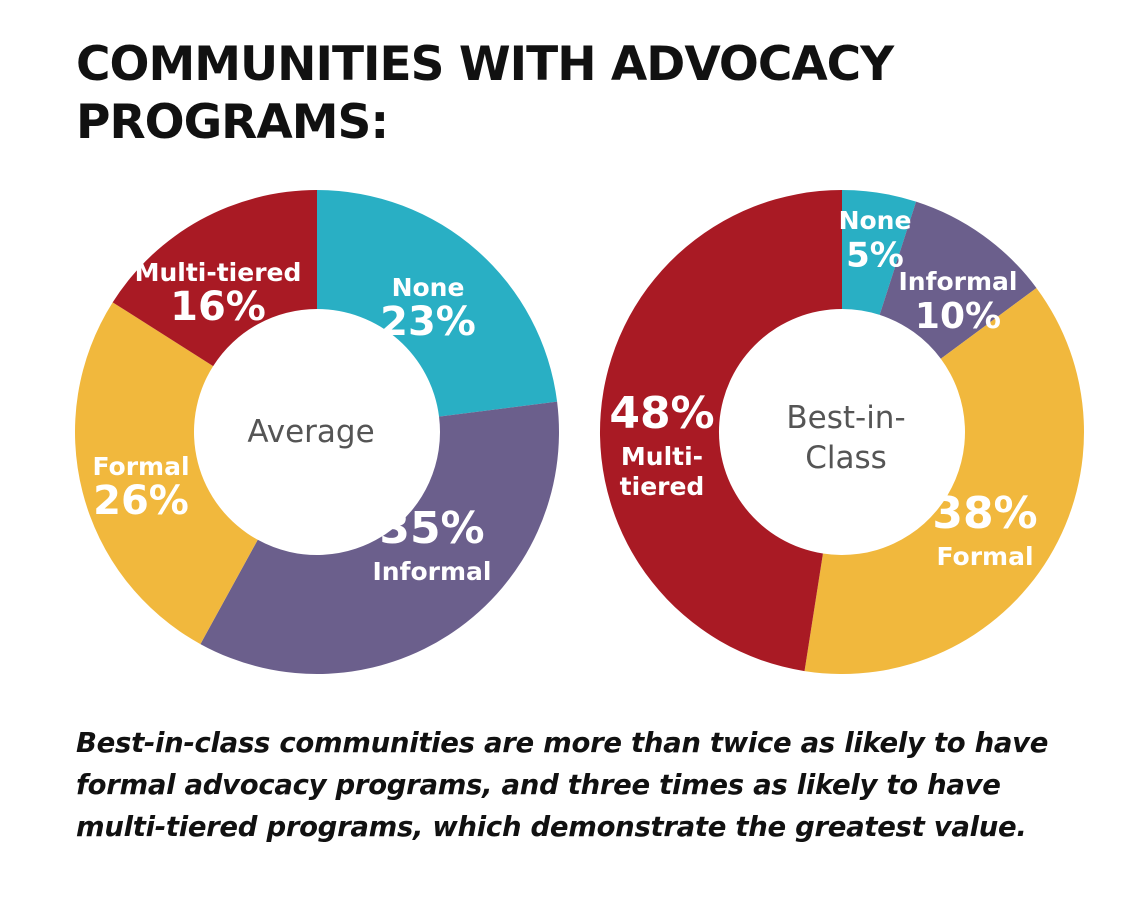 The height and width of the screenshot is (920, 1146). I want to click on slice-label-multi-tiered-name: Multi-, so click(662, 456).